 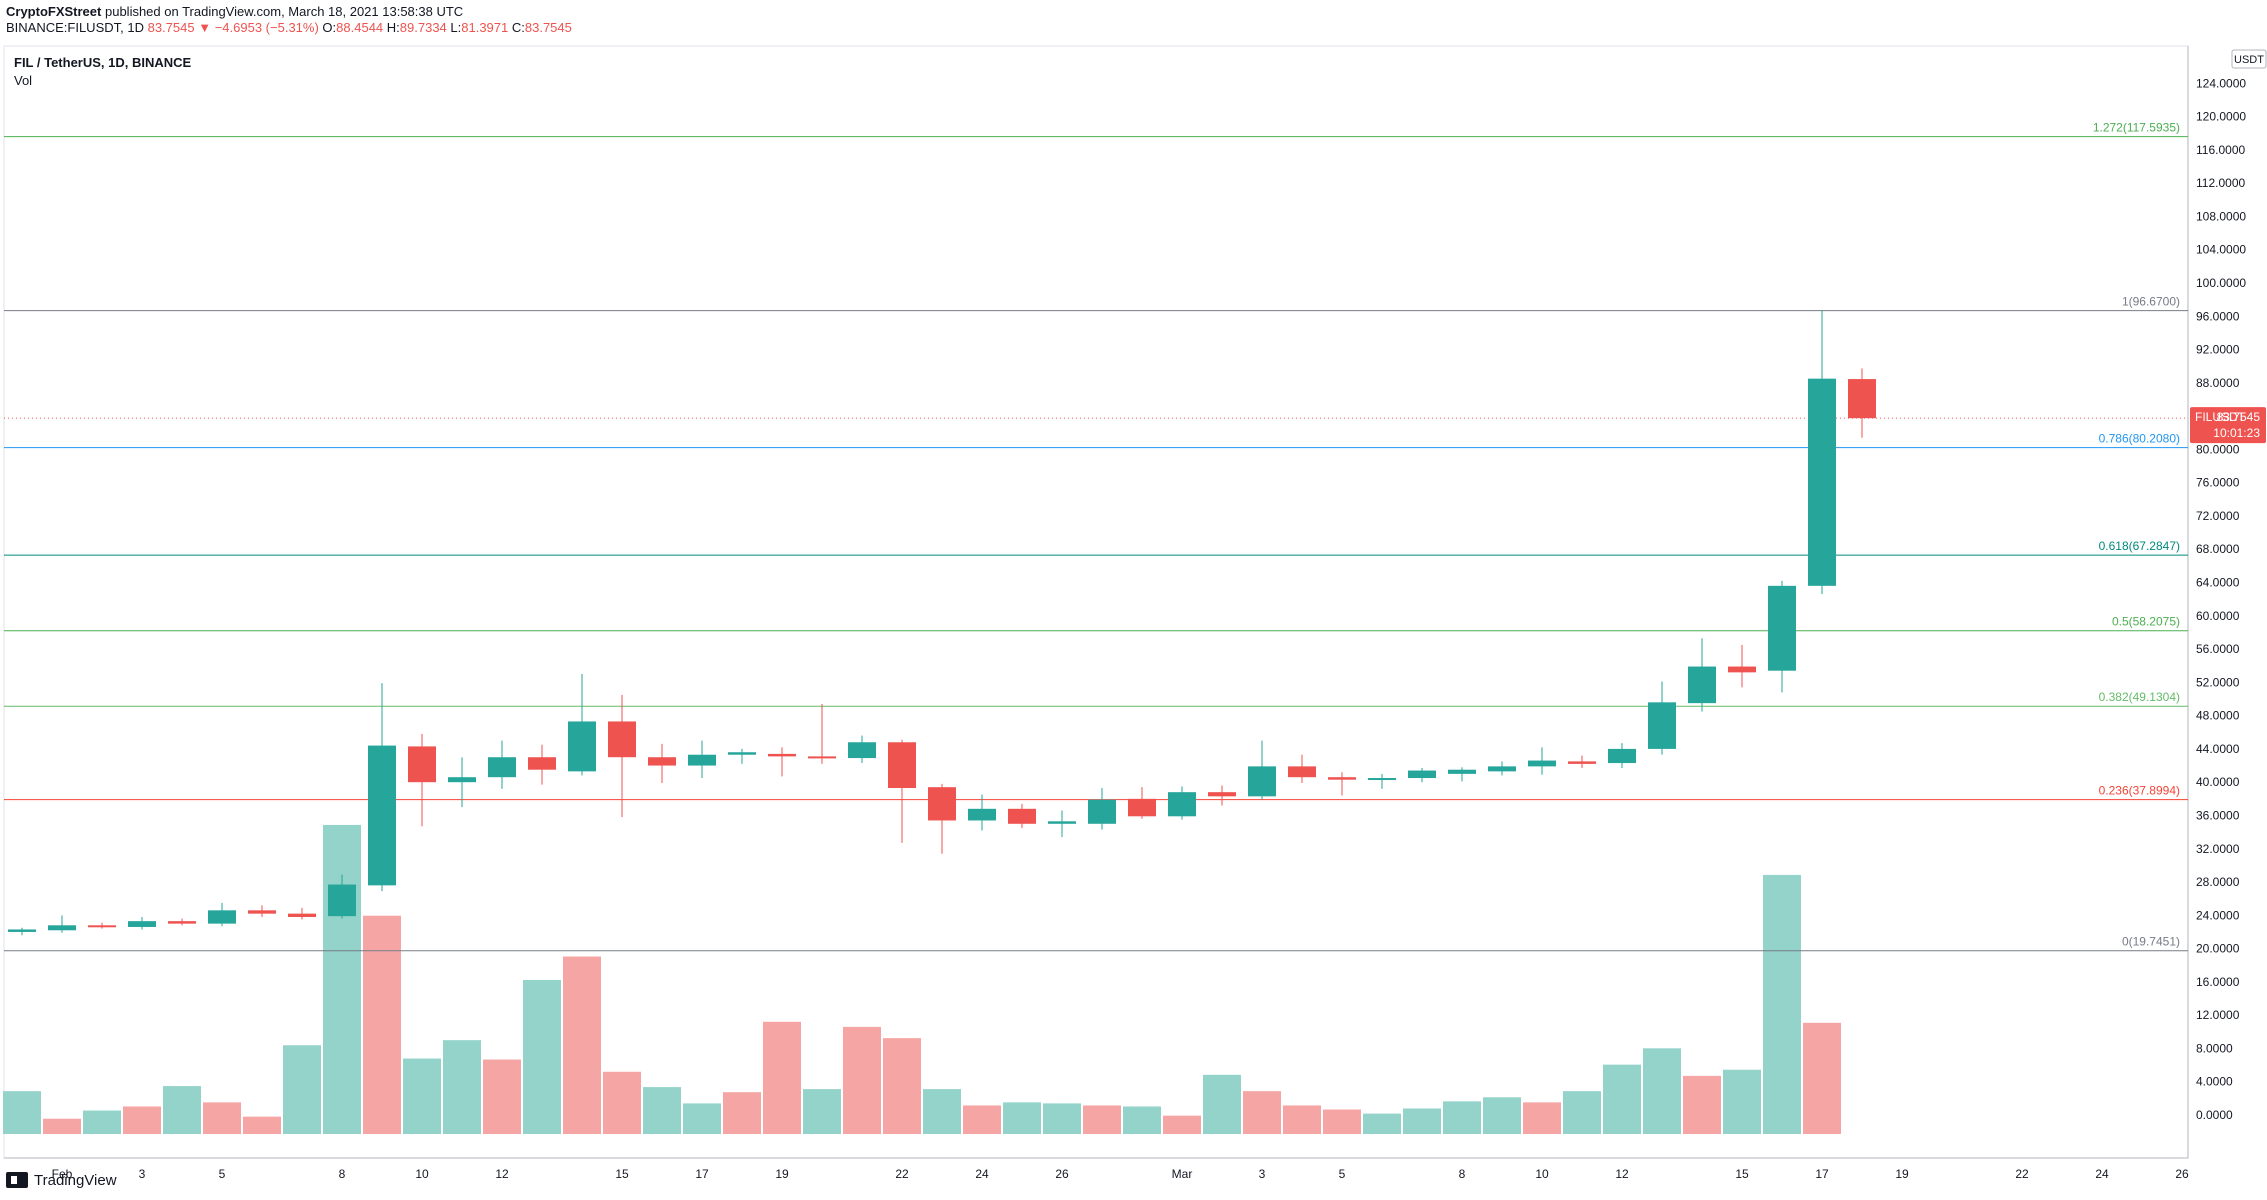 I want to click on fib-level-label: 0.236(37.8994), so click(x=2139, y=791).